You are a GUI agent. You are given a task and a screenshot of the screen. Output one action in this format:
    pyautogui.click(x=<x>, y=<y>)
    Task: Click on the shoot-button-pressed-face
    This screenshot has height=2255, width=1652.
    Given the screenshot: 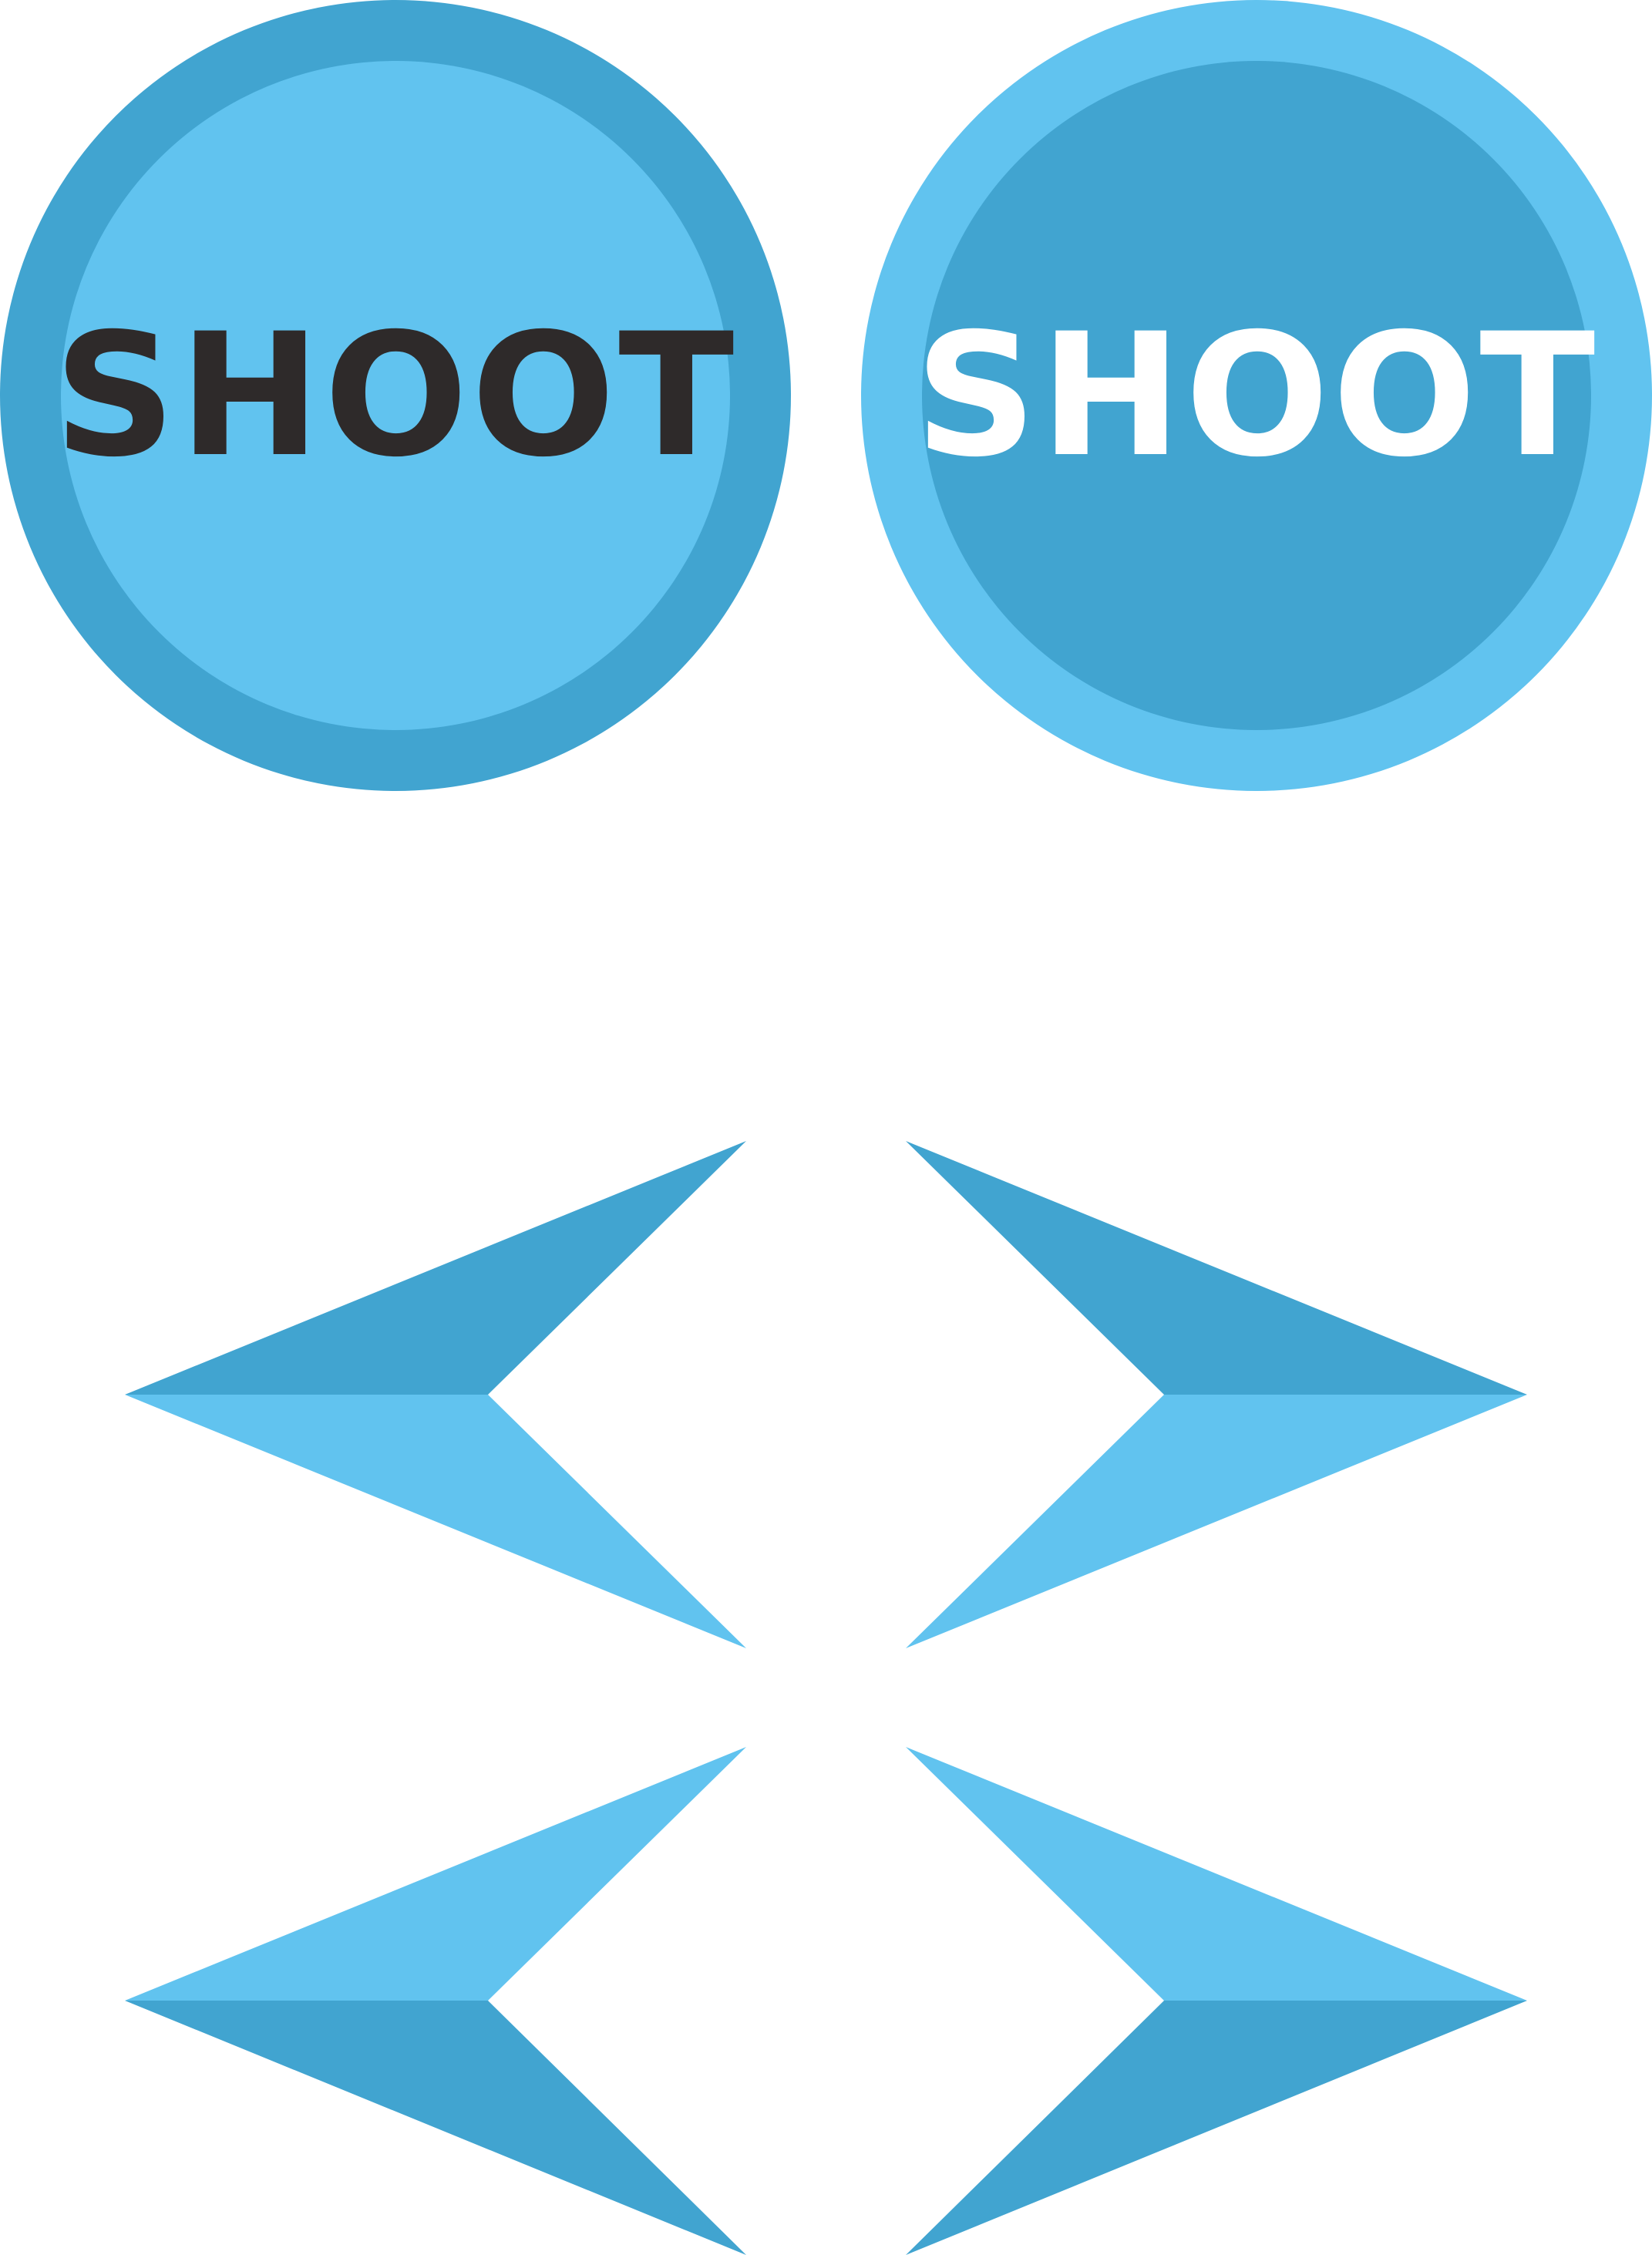 What is the action you would take?
    pyautogui.click(x=1256, y=395)
    